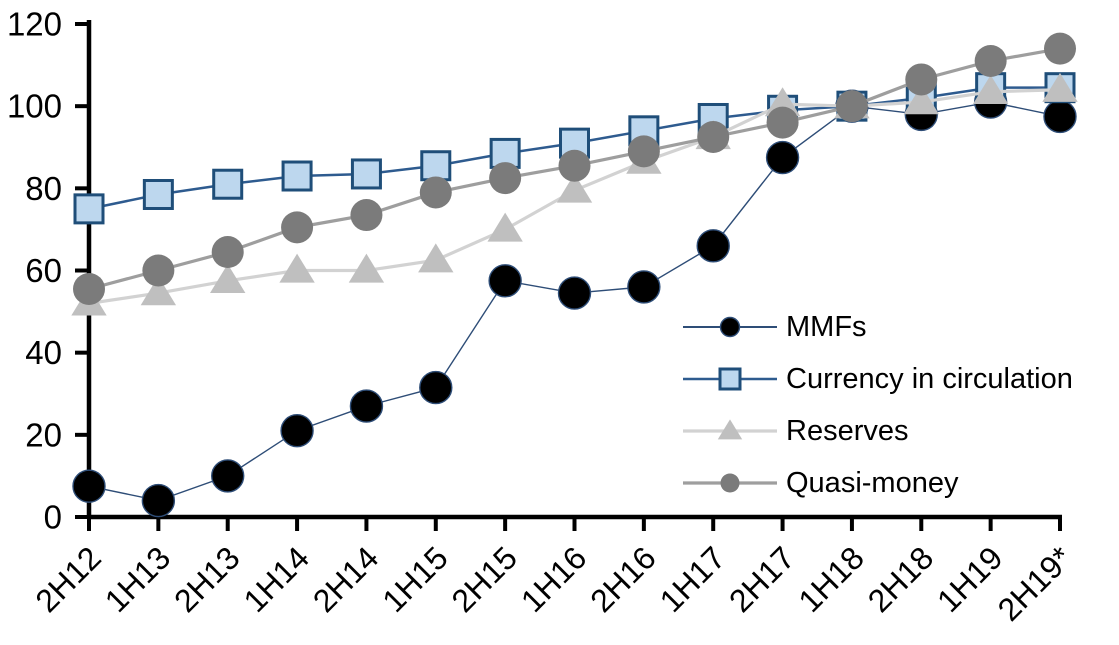 This screenshot has width=1119, height=645. What do you see at coordinates (831, 579) in the screenshot?
I see `x-axis-tick-label: 1H18` at bounding box center [831, 579].